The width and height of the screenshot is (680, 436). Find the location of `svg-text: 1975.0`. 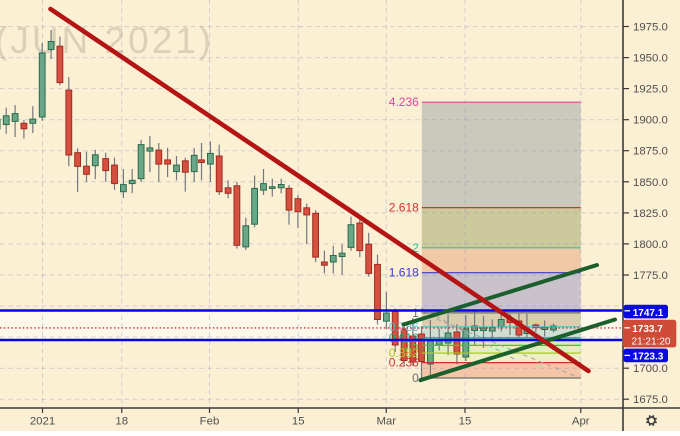

svg-text: 1975.0 is located at coordinates (650, 28).